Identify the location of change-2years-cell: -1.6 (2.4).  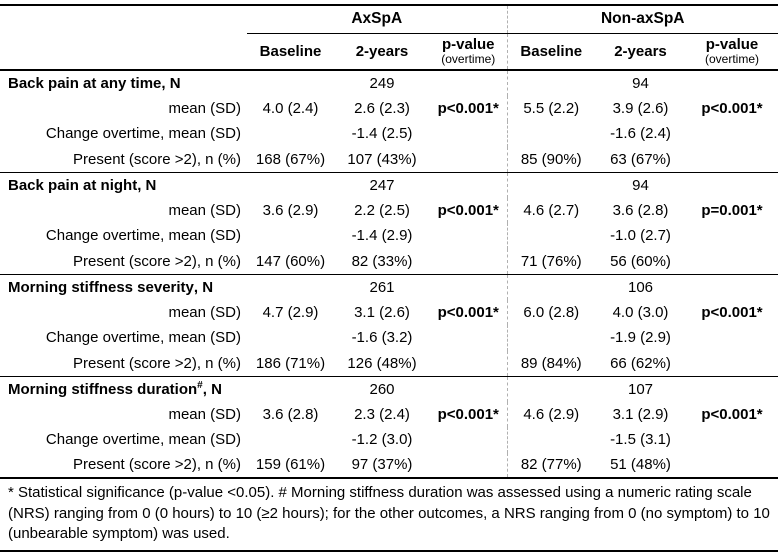
(640, 134).